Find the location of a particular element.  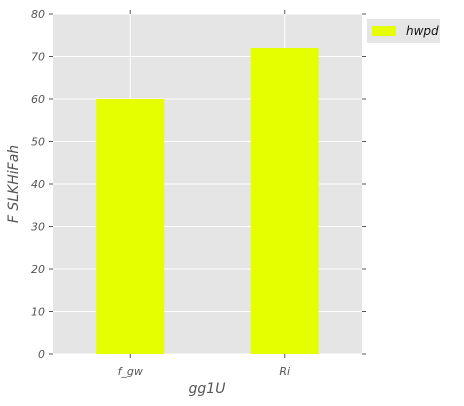

x-tick-label: Ri is located at coordinates (284, 371).